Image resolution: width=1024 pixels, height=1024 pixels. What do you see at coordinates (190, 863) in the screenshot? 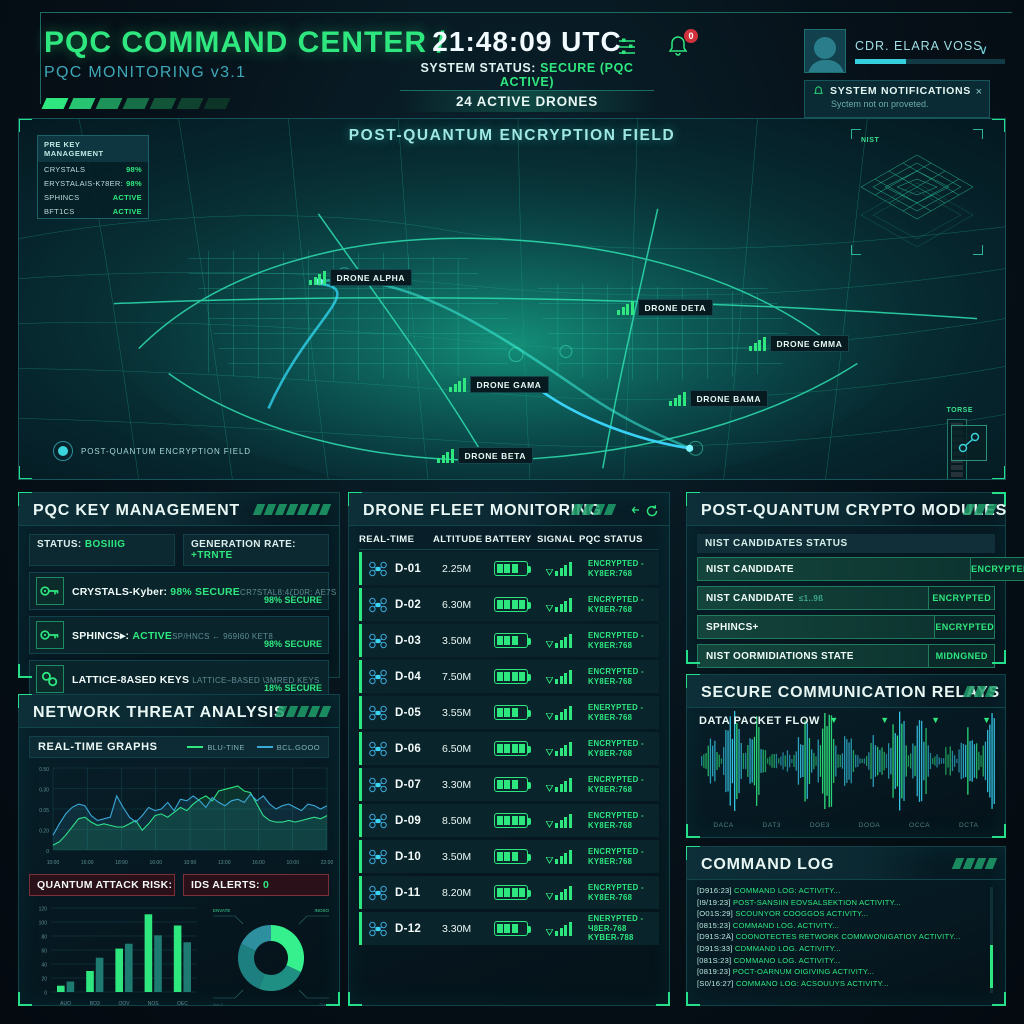
I see `svg-text: 10:90` at bounding box center [190, 863].